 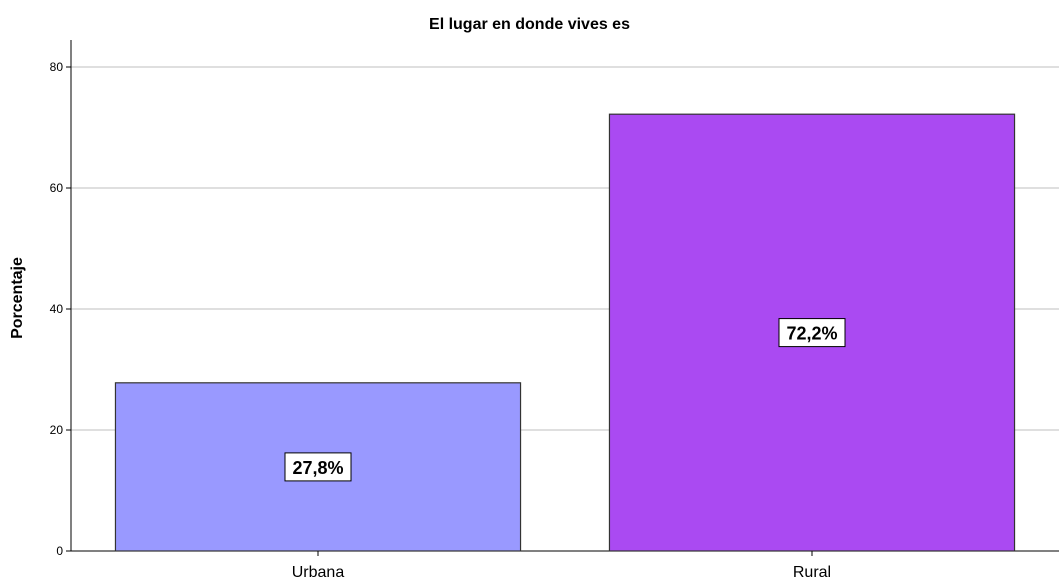 I want to click on y-tick-label: 40, so click(x=57, y=309).